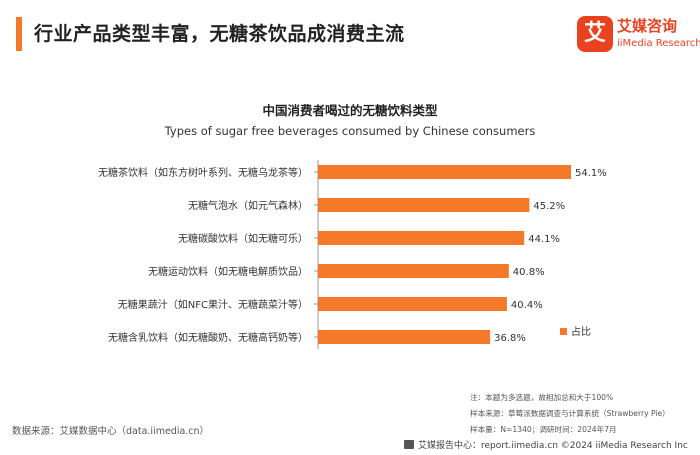  I want to click on value-label: 54.1%, so click(591, 173).